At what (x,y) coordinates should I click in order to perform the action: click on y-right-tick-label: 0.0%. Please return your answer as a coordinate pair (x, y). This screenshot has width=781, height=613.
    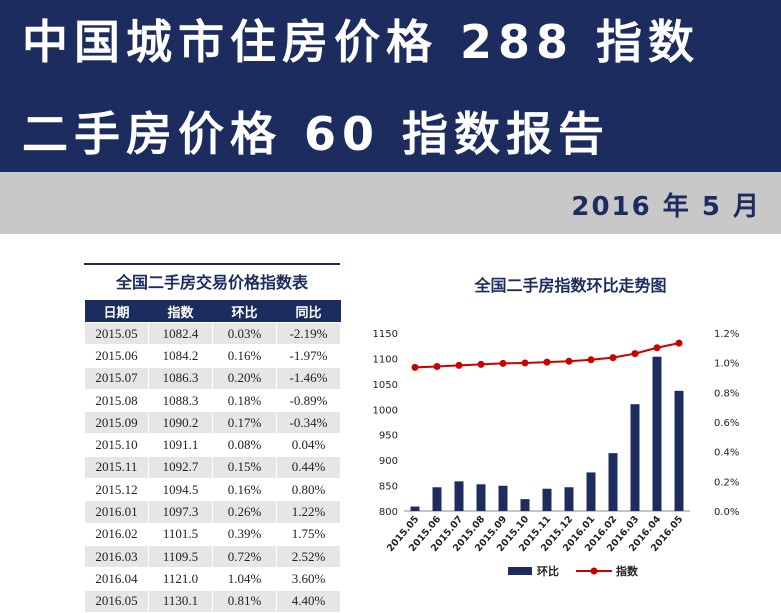
    Looking at the image, I should click on (726, 512).